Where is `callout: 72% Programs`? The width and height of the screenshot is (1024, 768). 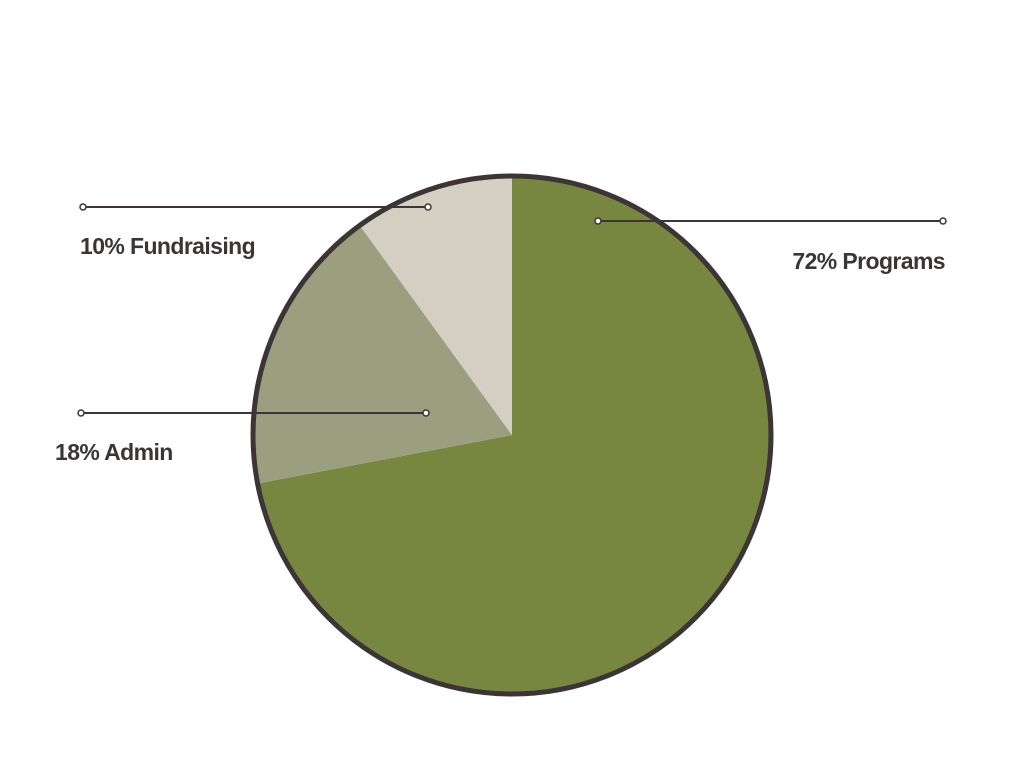 callout: 72% Programs is located at coordinates (770, 245).